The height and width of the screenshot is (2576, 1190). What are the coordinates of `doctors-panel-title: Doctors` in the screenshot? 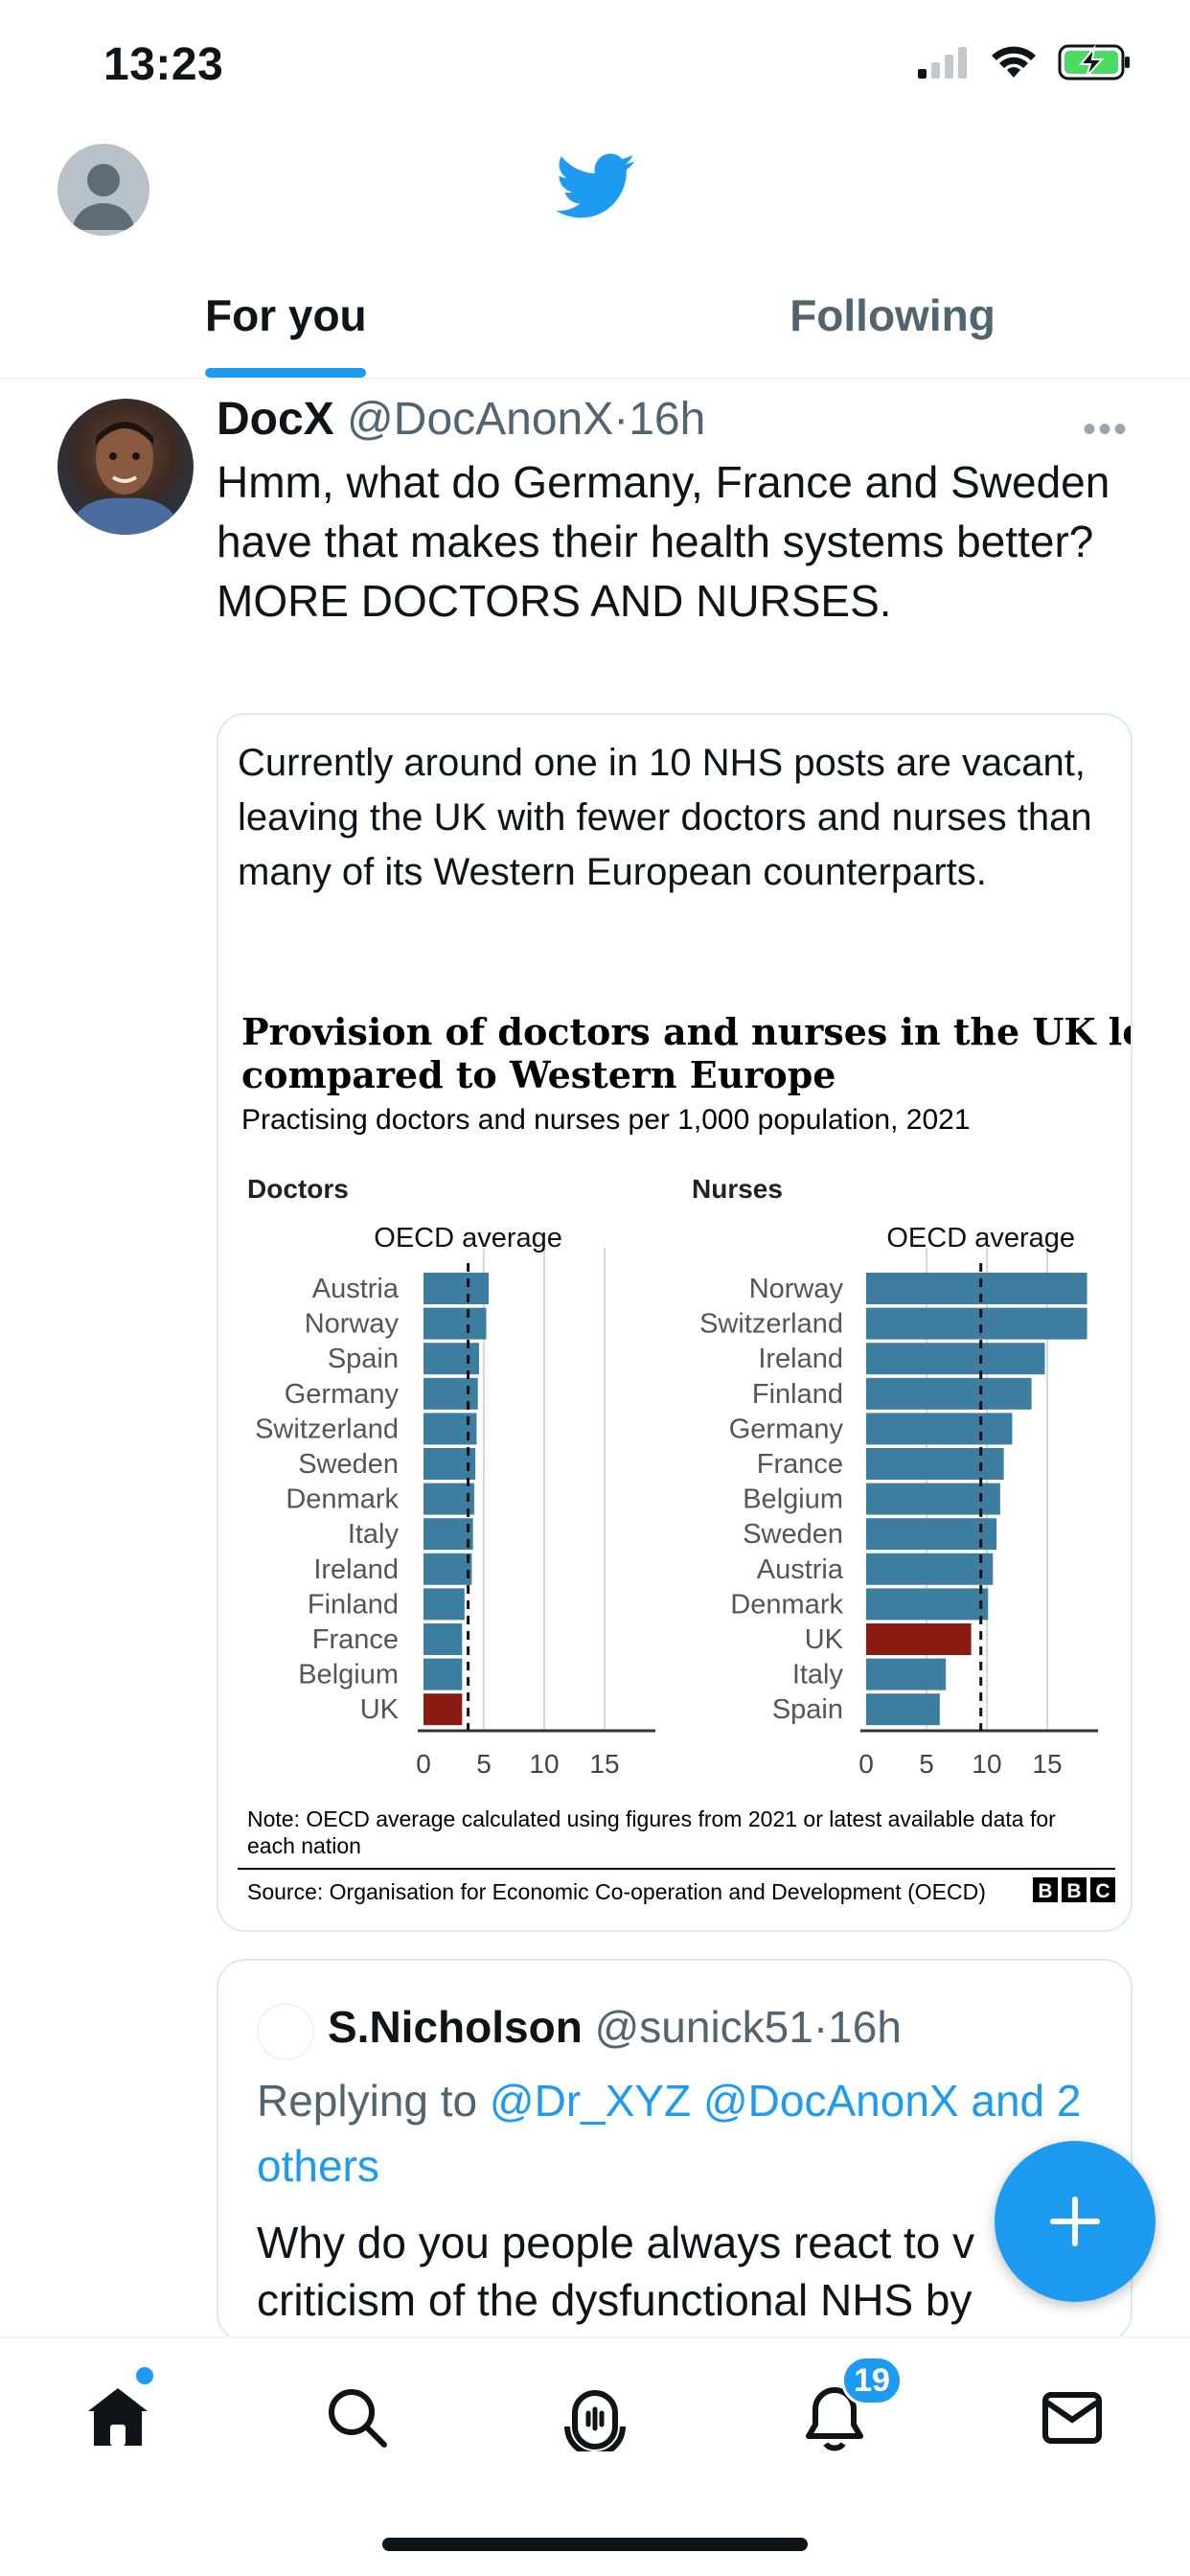 It's located at (298, 1189).